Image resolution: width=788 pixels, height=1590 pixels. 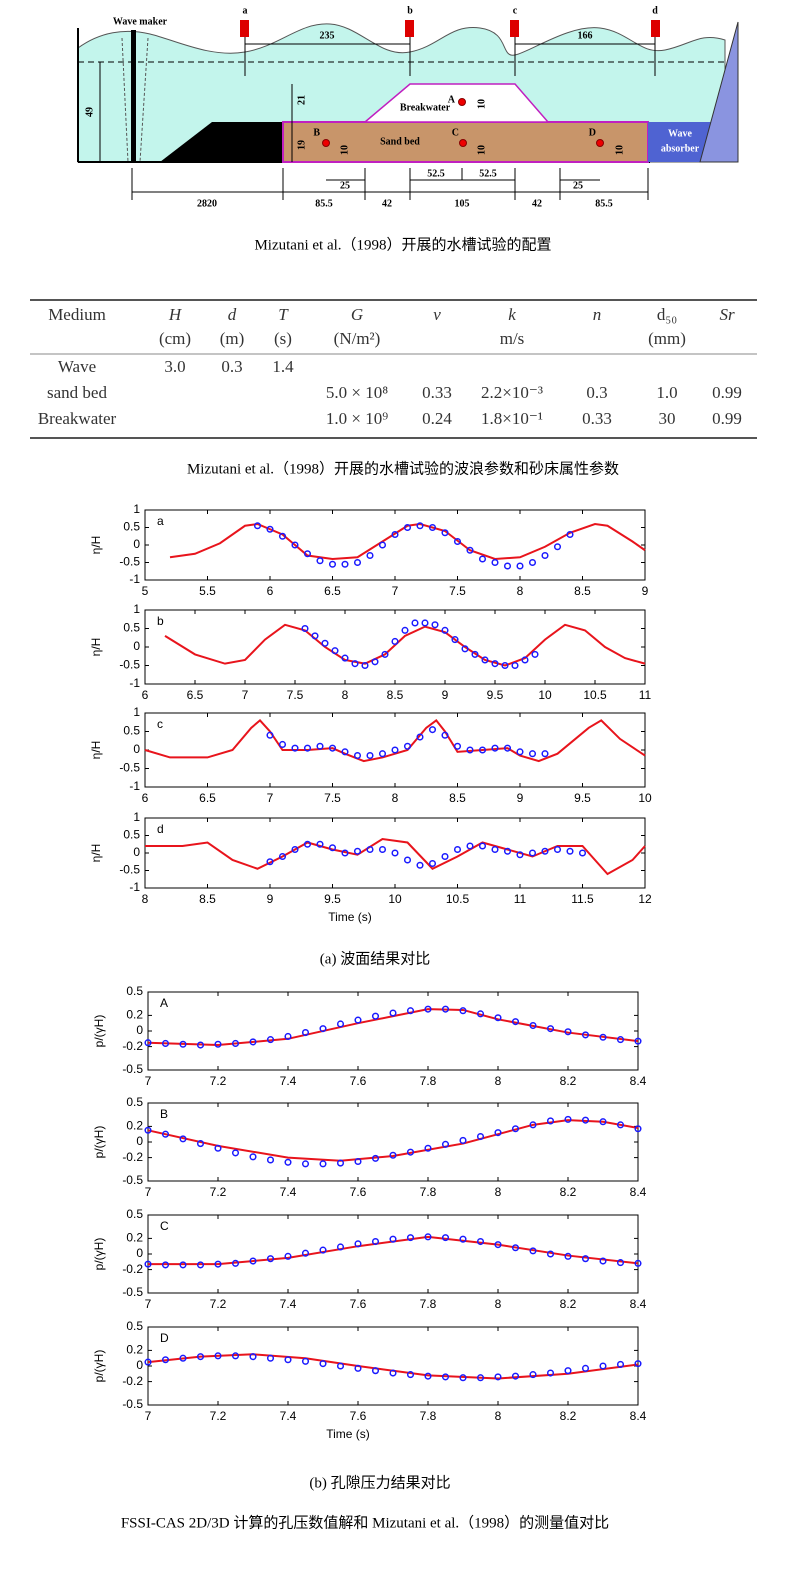 What do you see at coordinates (145, 695) in the screenshot?
I see `x-tick-label: 6` at bounding box center [145, 695].